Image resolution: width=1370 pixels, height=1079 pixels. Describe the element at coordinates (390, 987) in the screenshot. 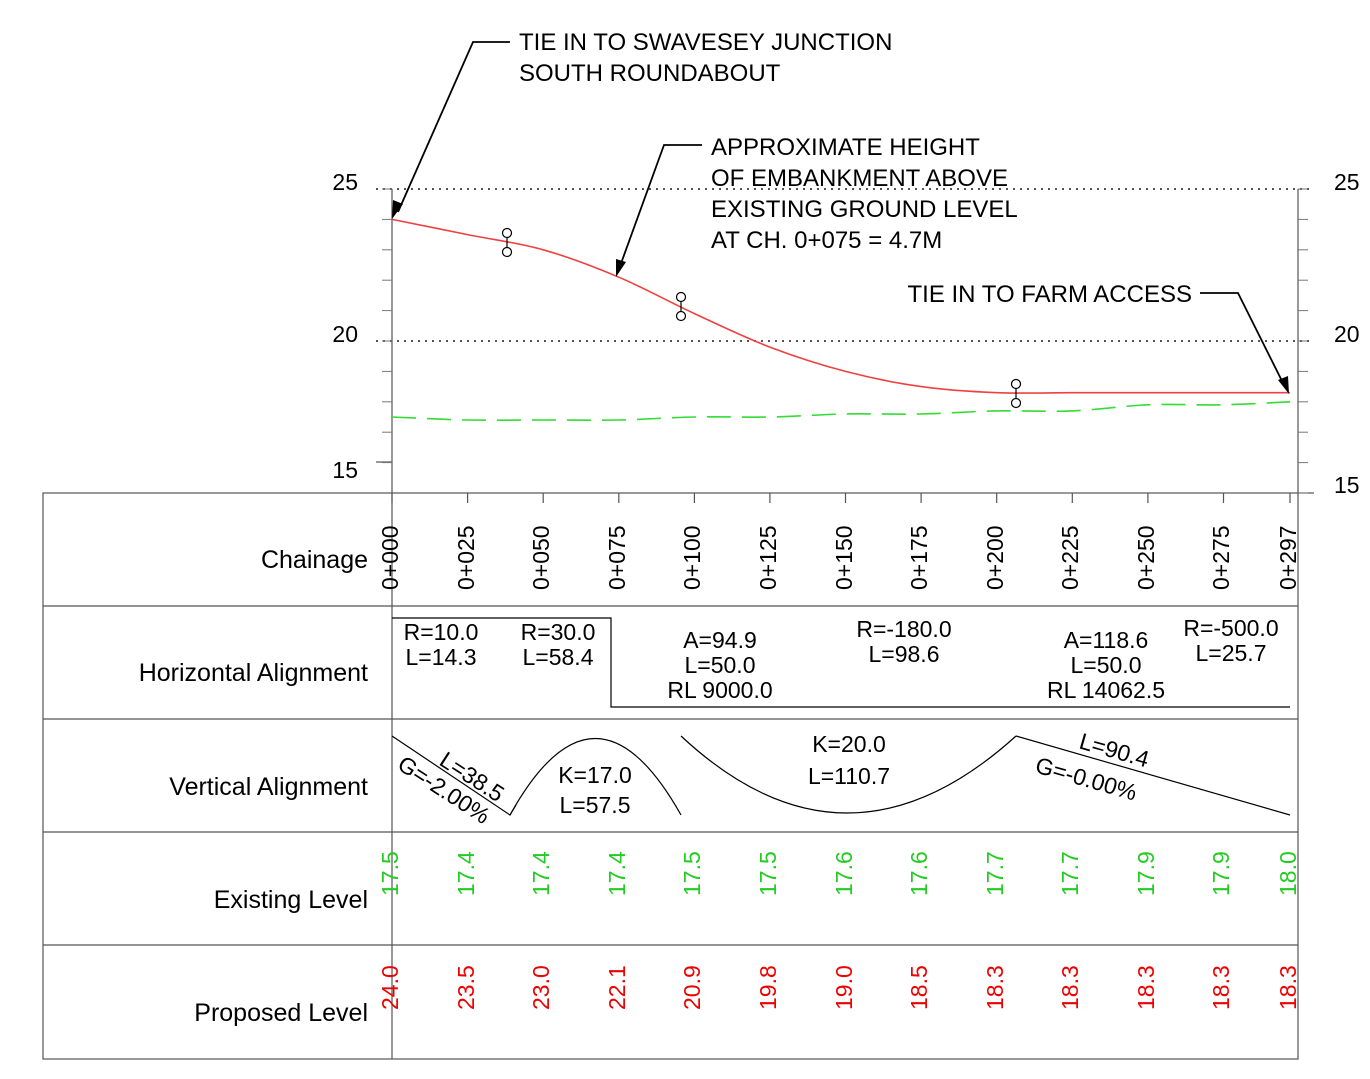

I see `proposed-level-value: 24.0` at that location.